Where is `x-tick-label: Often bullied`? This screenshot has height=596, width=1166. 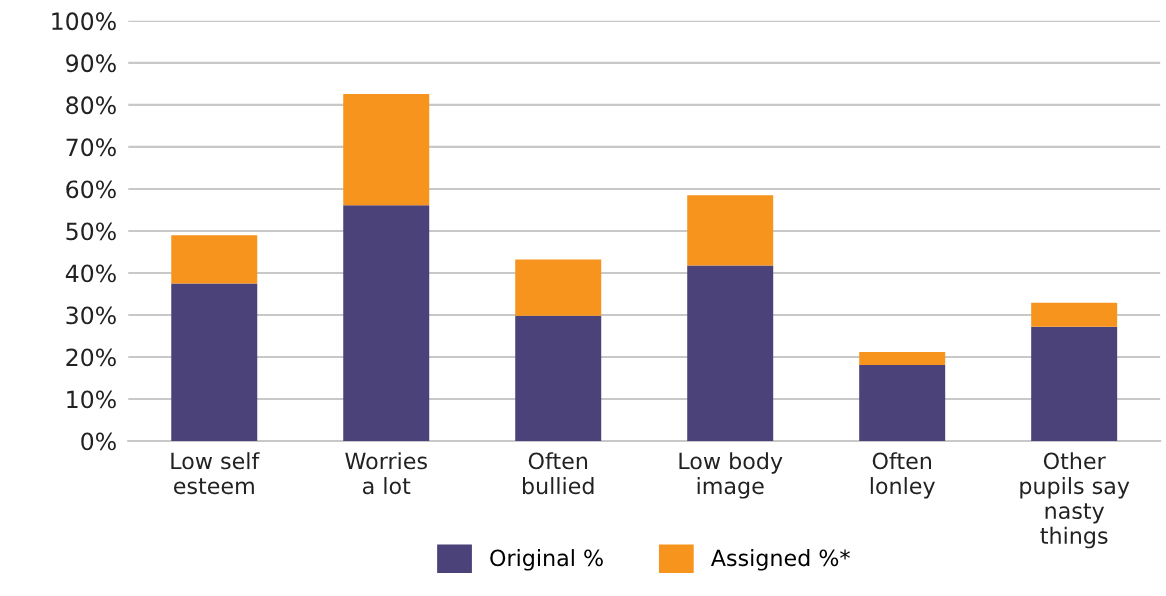
x-tick-label: Often bullied is located at coordinates (558, 473).